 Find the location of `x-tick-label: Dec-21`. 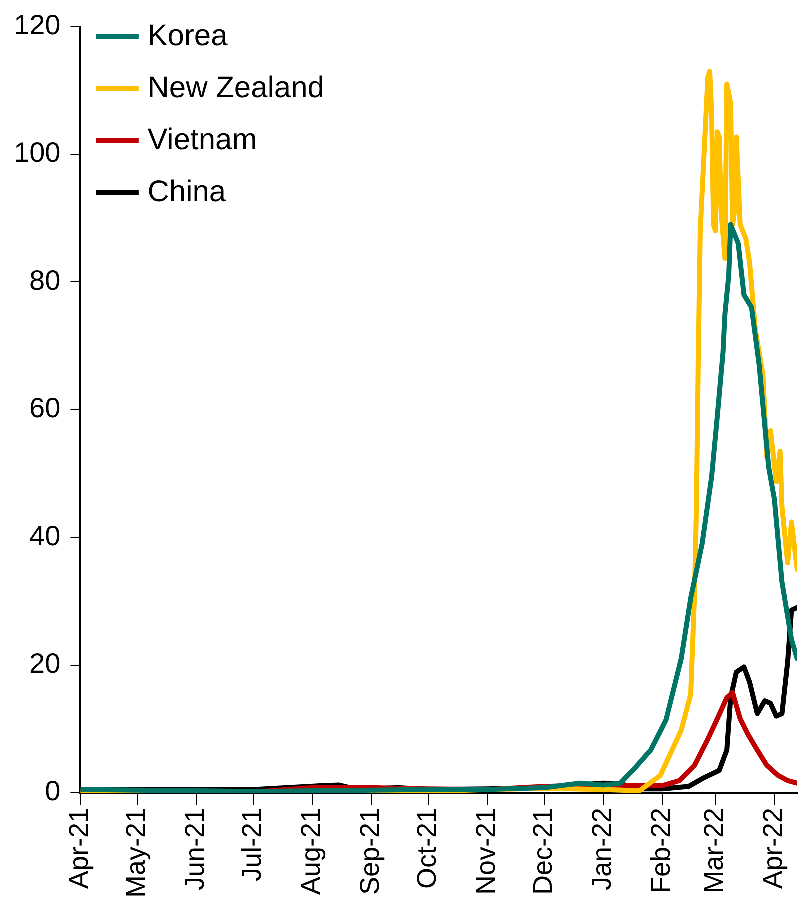

x-tick-label: Dec-21 is located at coordinates (543, 852).